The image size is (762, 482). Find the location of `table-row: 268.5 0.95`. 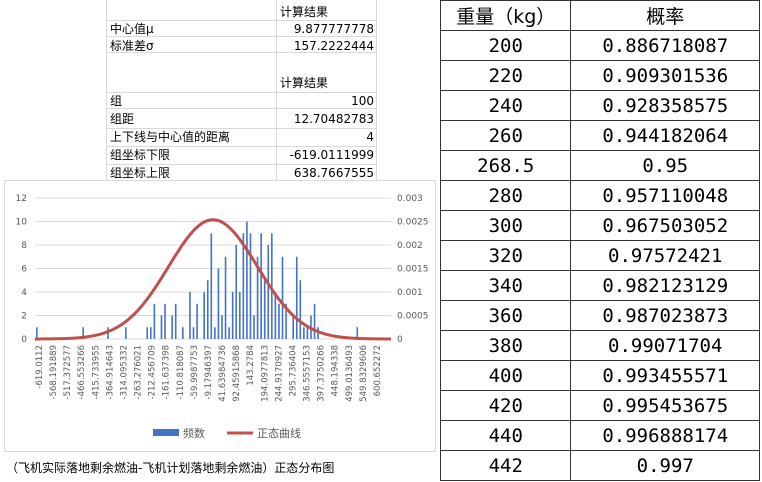

table-row: 268.5 0.95 is located at coordinates (599, 165).